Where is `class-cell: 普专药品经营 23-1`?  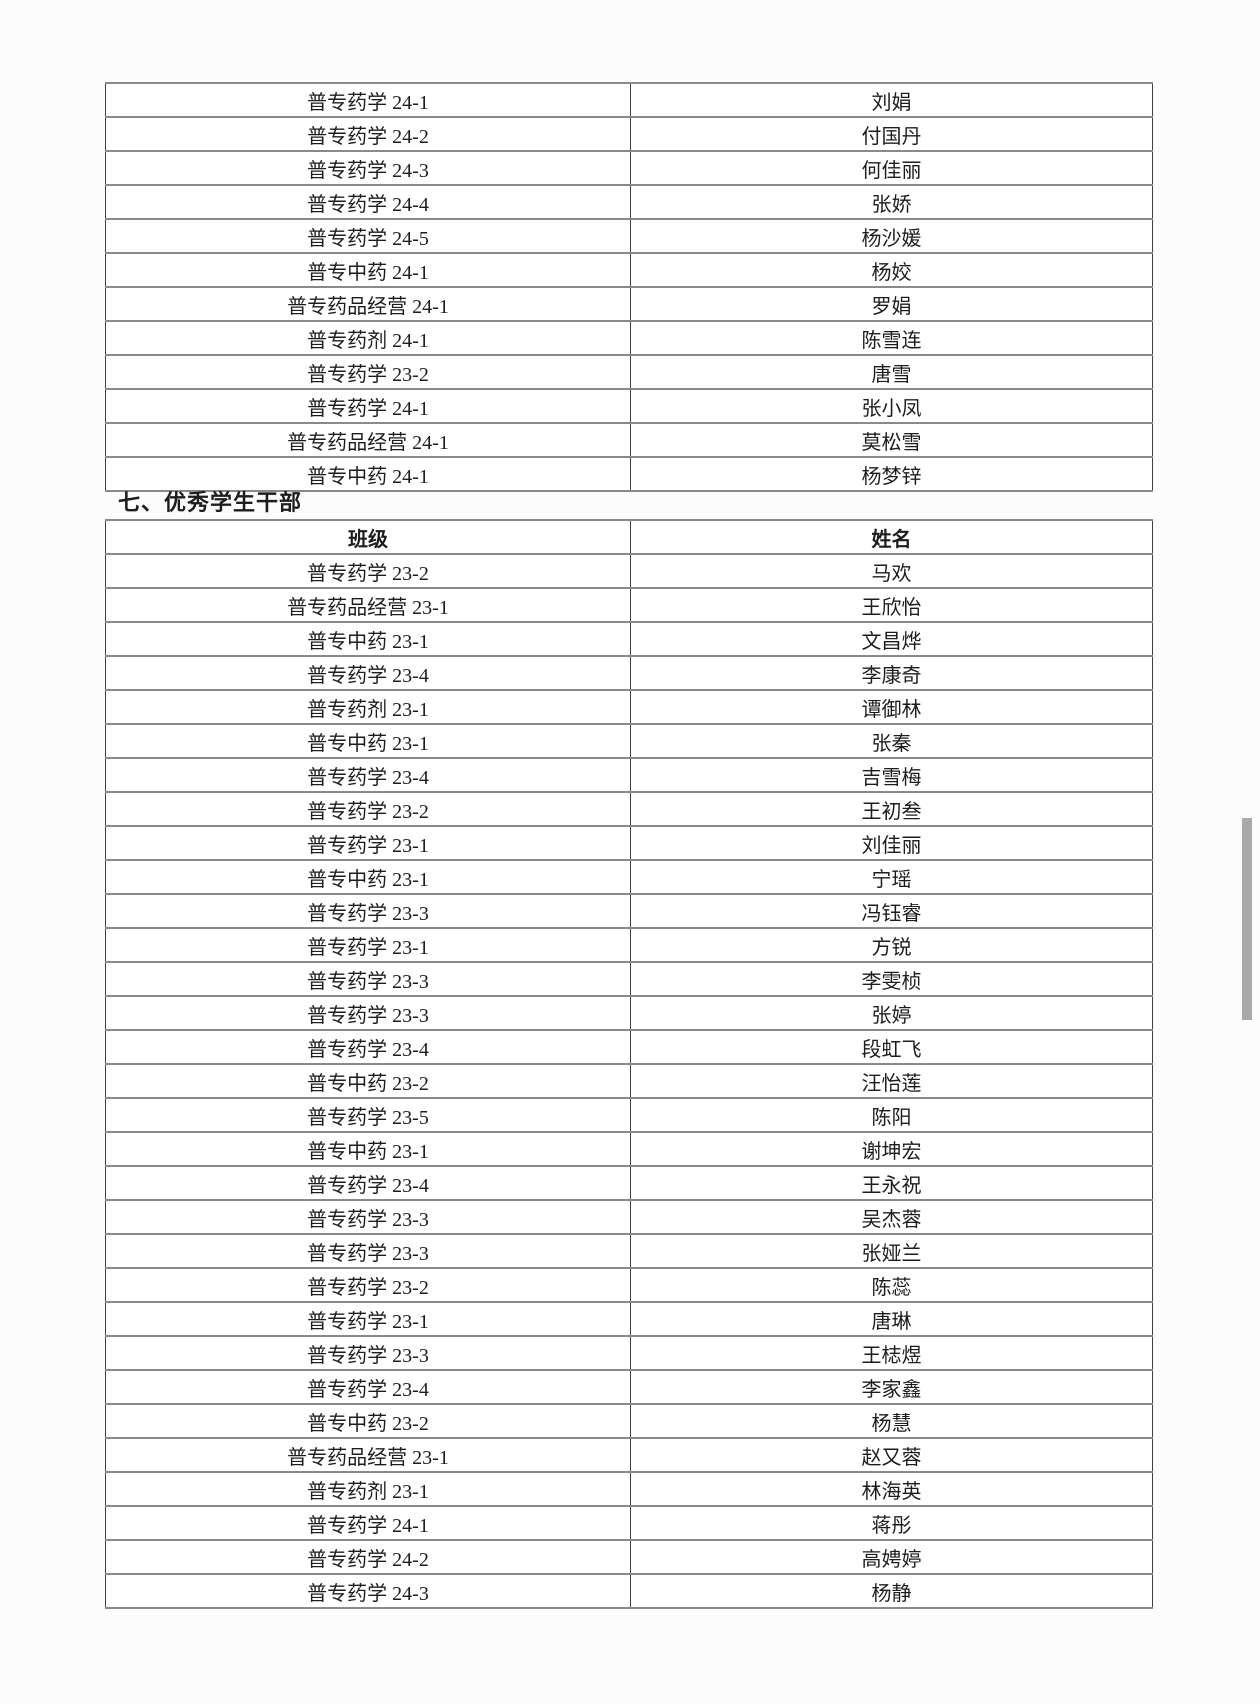
class-cell: 普专药品经营 23-1 is located at coordinates (368, 605).